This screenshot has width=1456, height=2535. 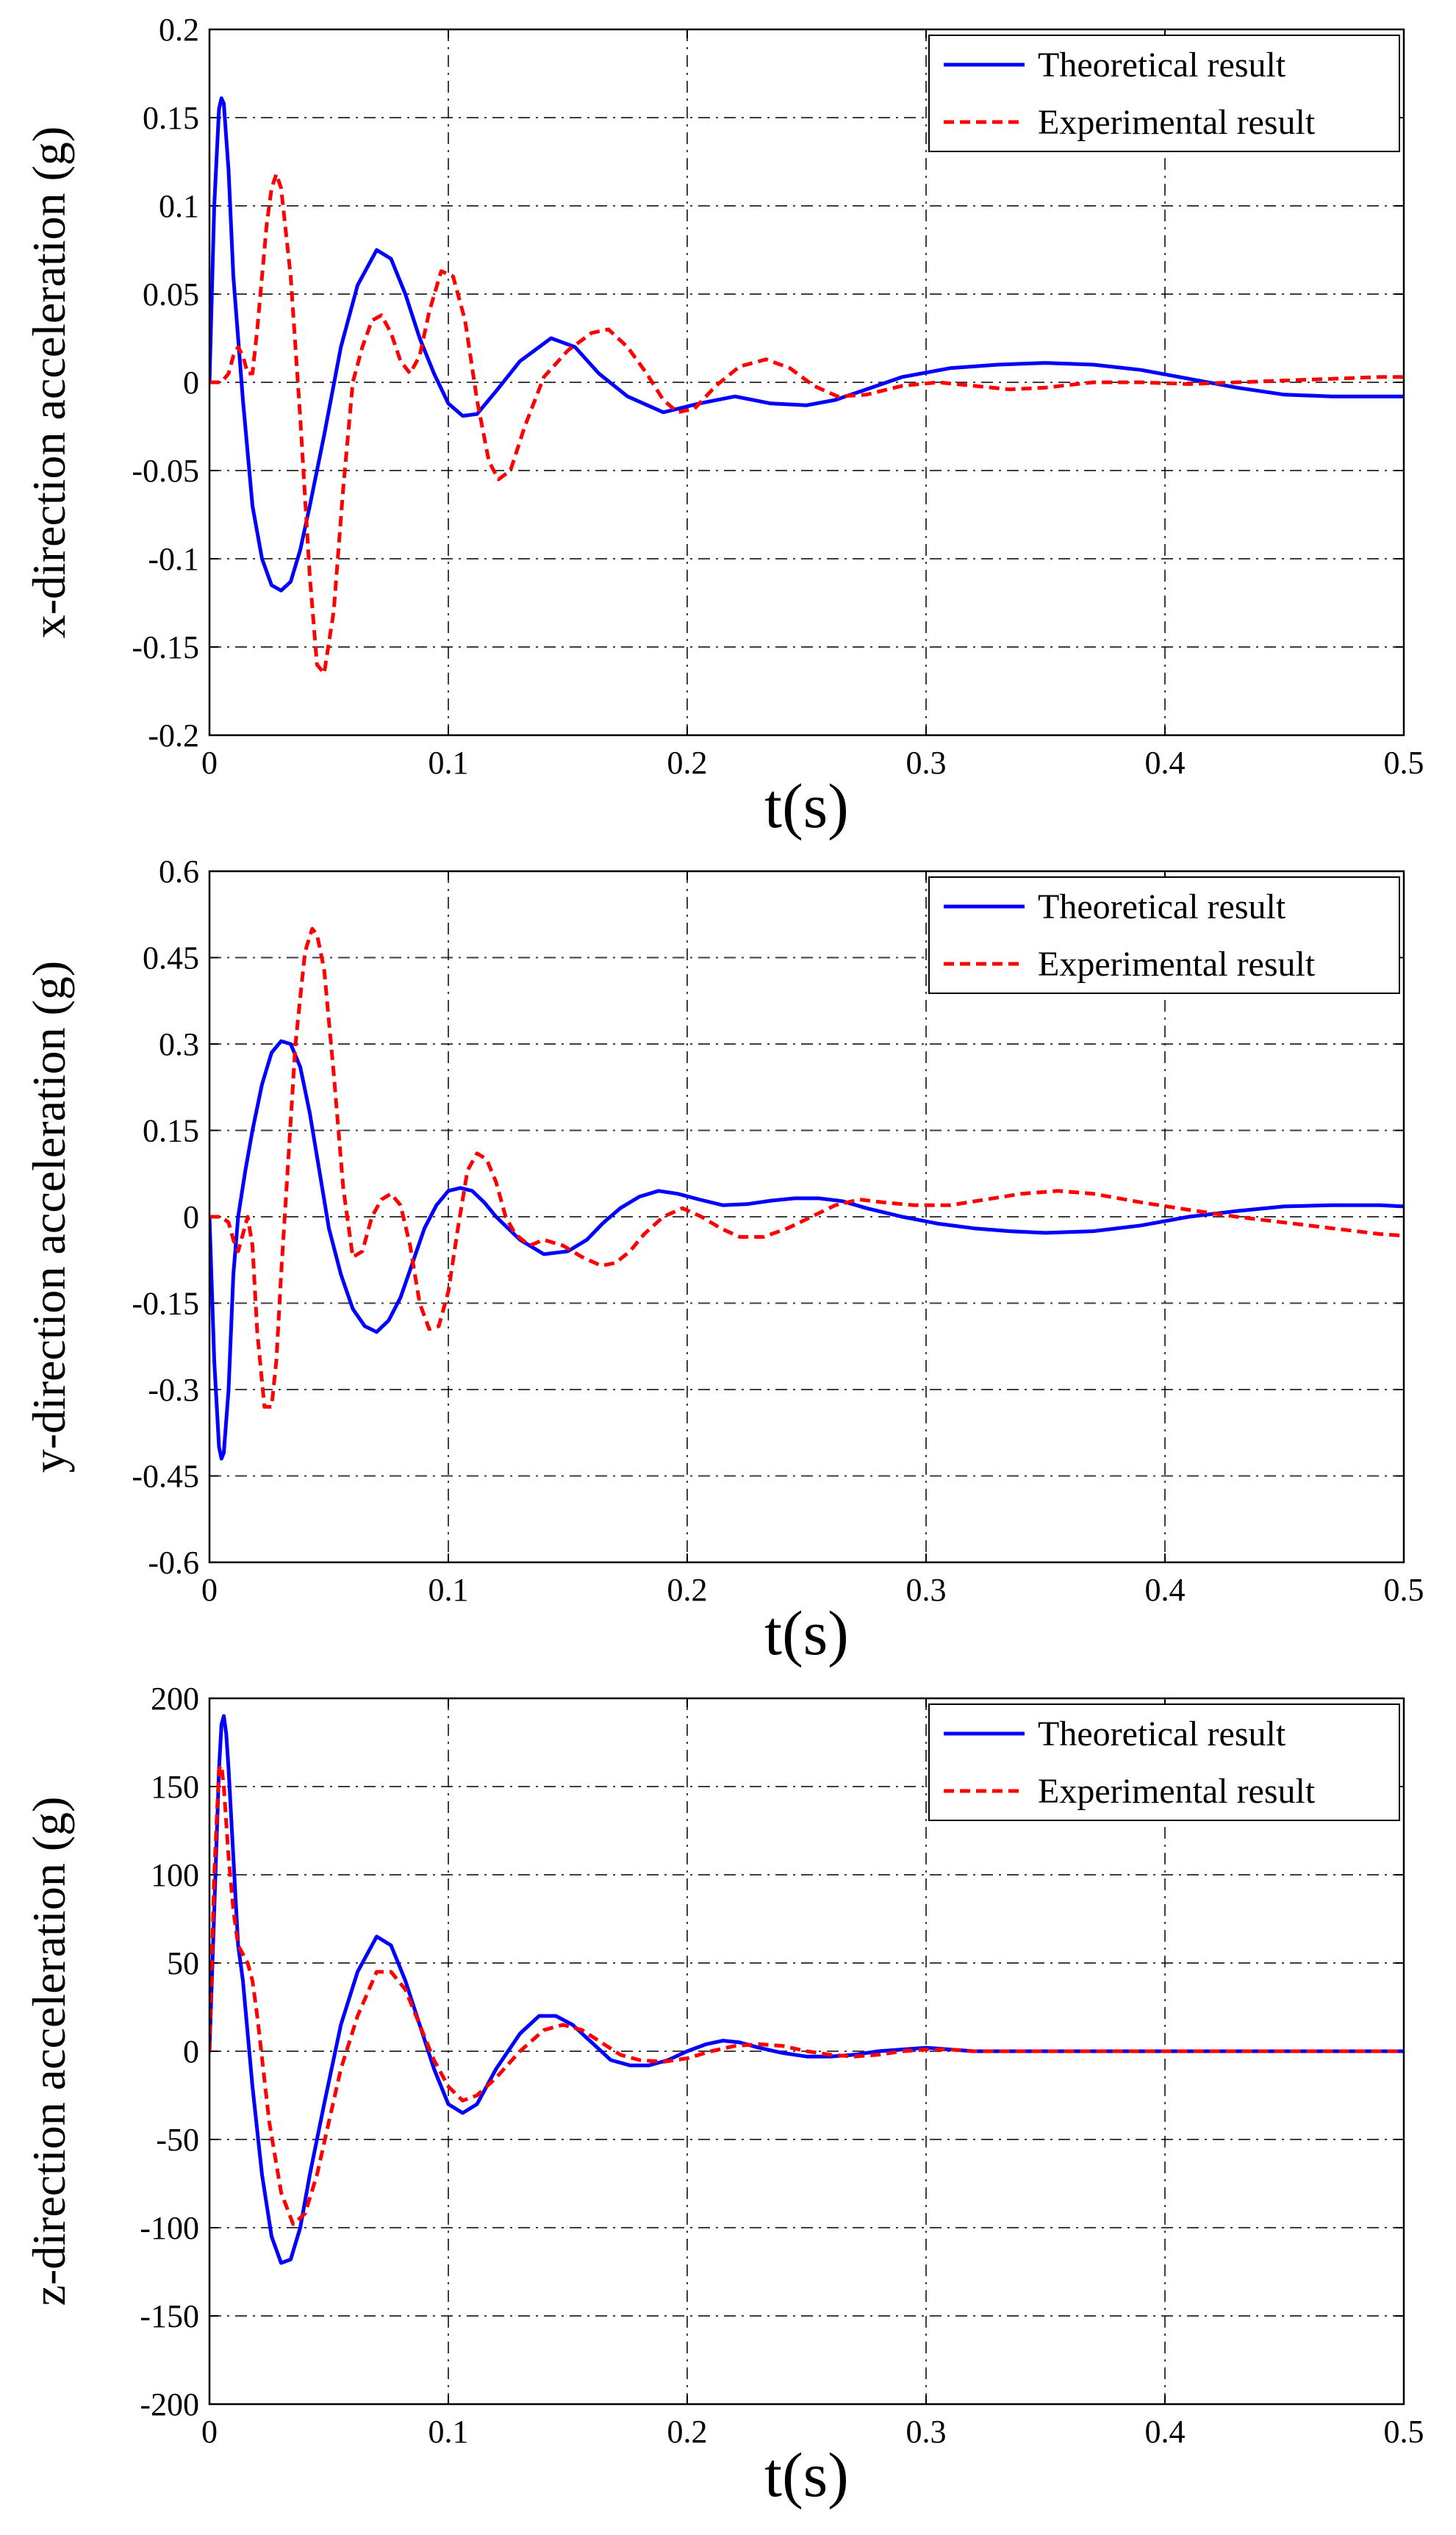 I want to click on y-tick-label: -200, so click(x=170, y=2404).